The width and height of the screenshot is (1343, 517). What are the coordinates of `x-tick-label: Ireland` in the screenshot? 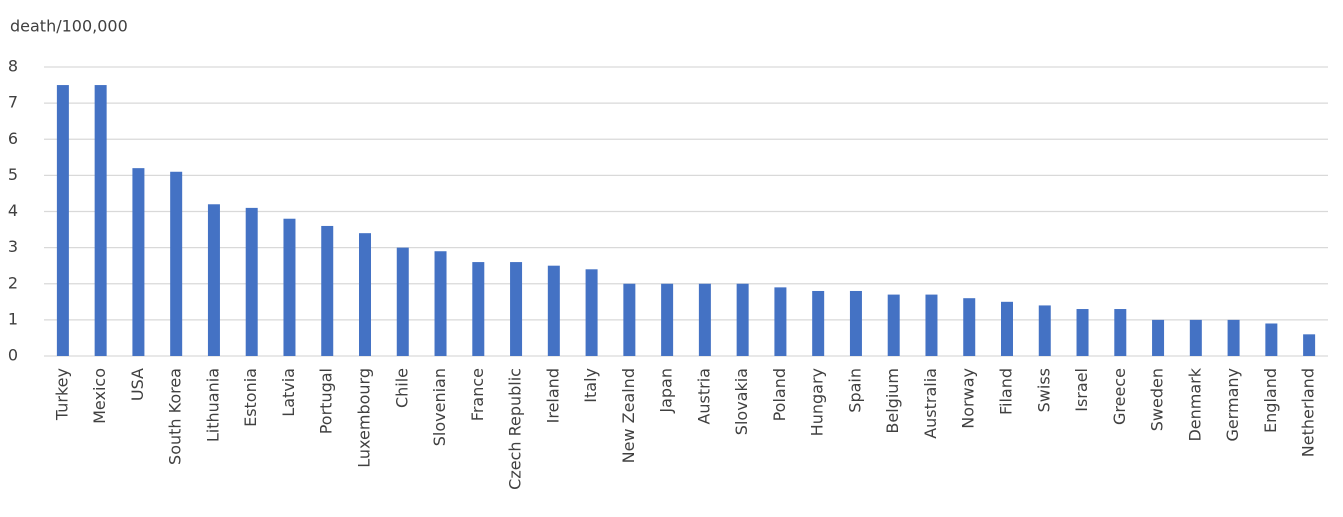 It's located at (552, 395).